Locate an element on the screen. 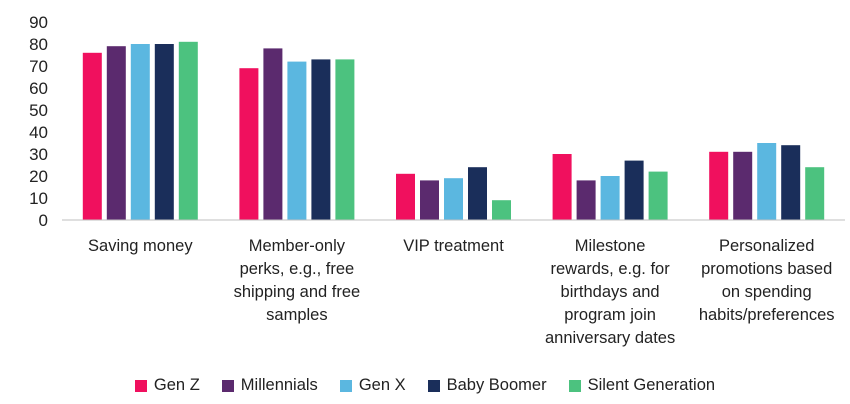 Image resolution: width=850 pixels, height=404 pixels. legend-label: Millennials is located at coordinates (279, 385).